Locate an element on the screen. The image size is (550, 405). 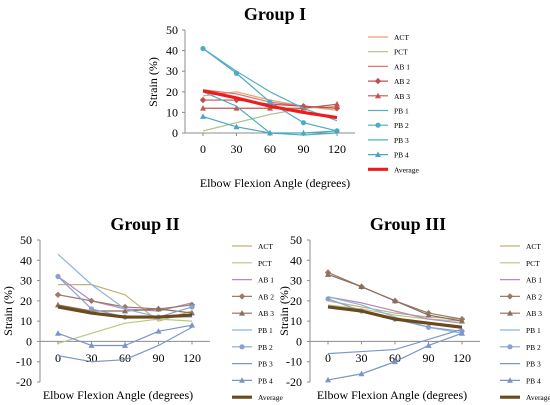
x-tick-label: 120 is located at coordinates (192, 358).